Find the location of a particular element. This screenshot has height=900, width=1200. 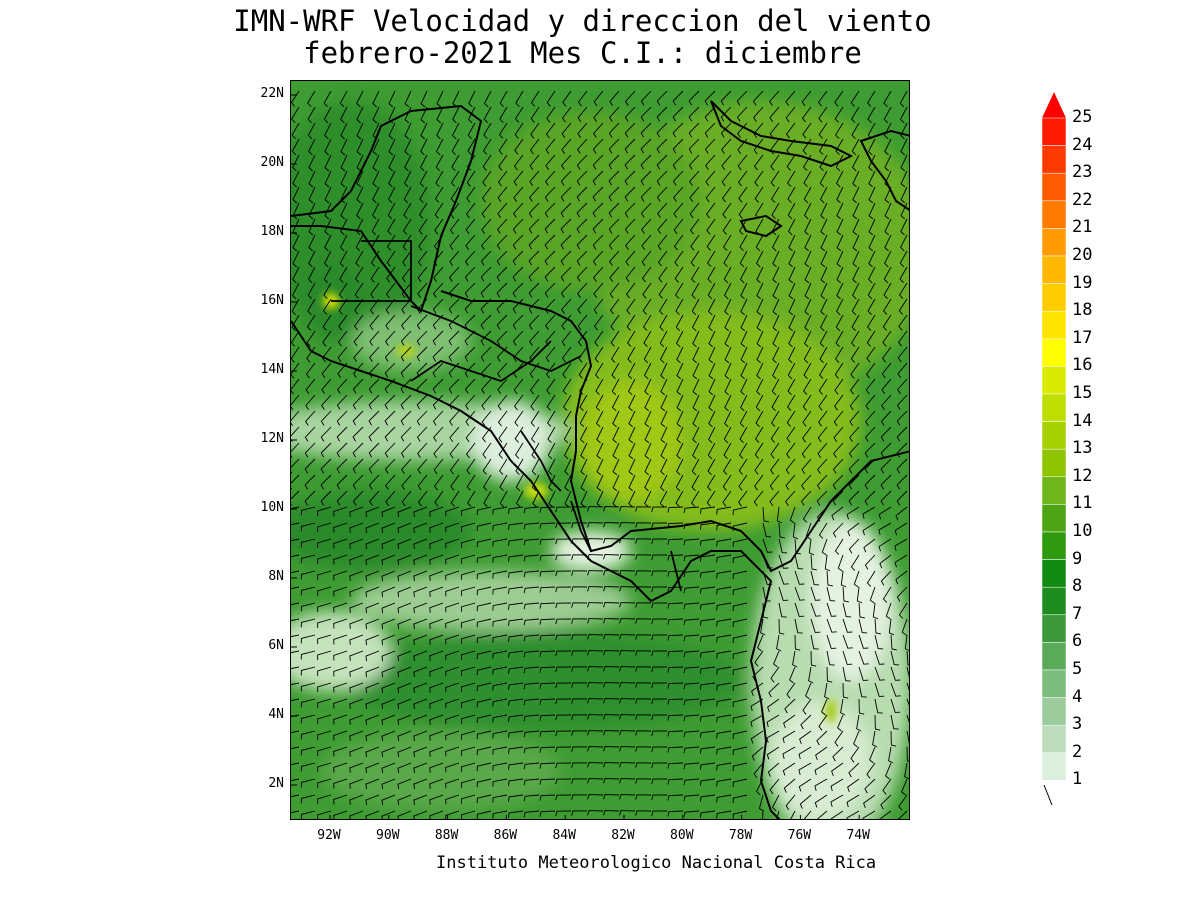

legend-label: 22 is located at coordinates (1082, 199).